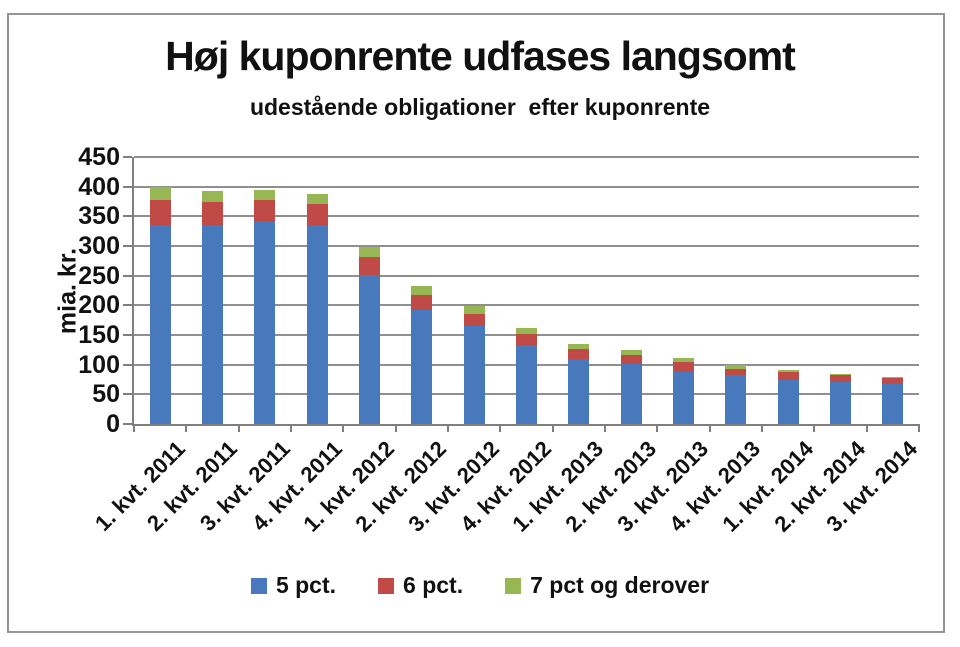 The image size is (960, 647). I want to click on legend-item: 7 pct og derover, so click(607, 585).